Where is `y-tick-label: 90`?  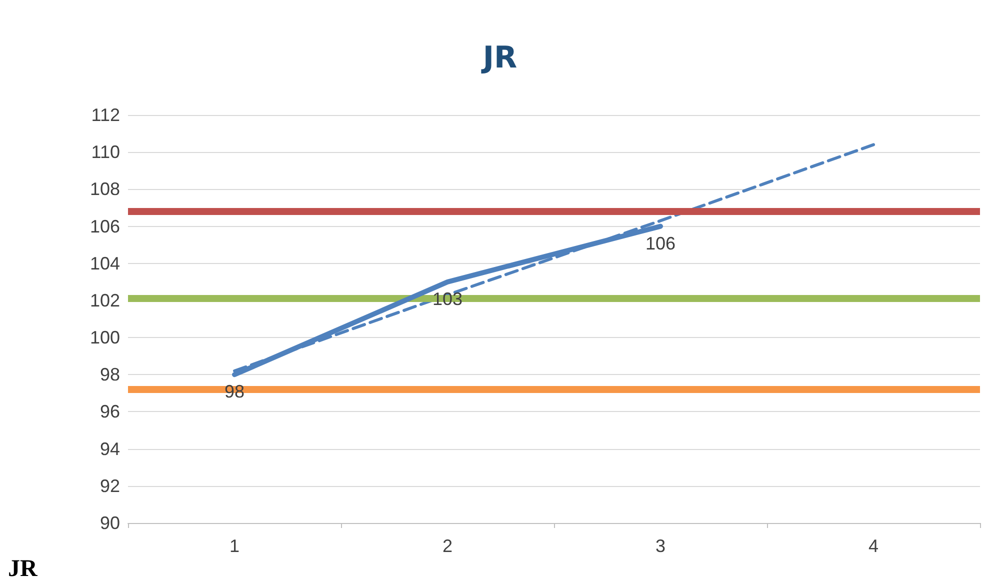 y-tick-label: 90 is located at coordinates (110, 523).